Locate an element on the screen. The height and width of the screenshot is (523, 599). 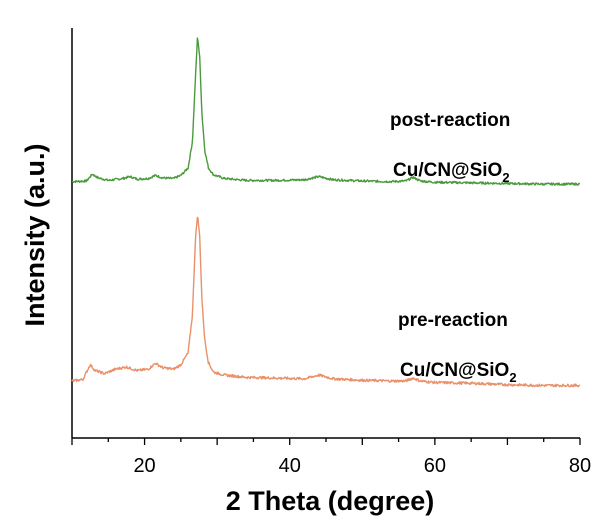
post-reaction-formula-main: Cu/CN@SiO is located at coordinates (447, 170).